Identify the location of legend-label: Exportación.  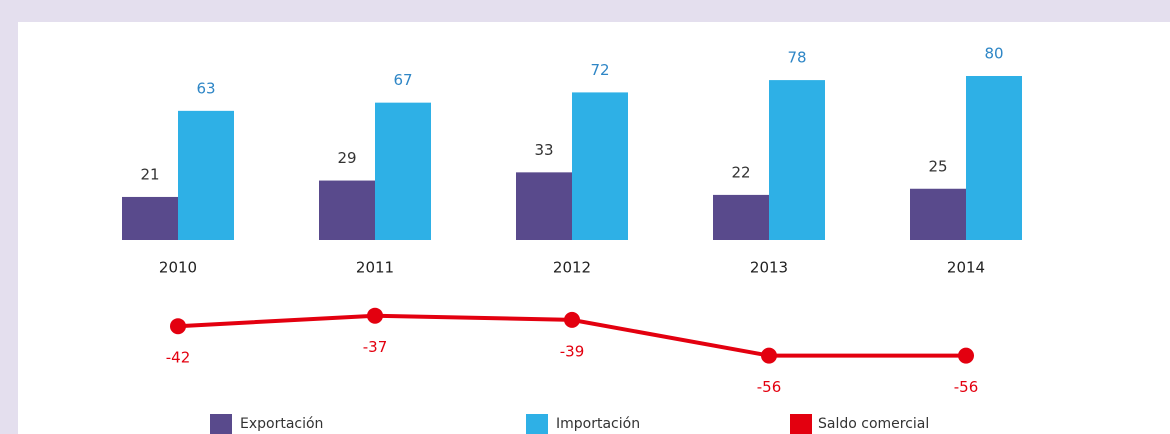
(281, 424).